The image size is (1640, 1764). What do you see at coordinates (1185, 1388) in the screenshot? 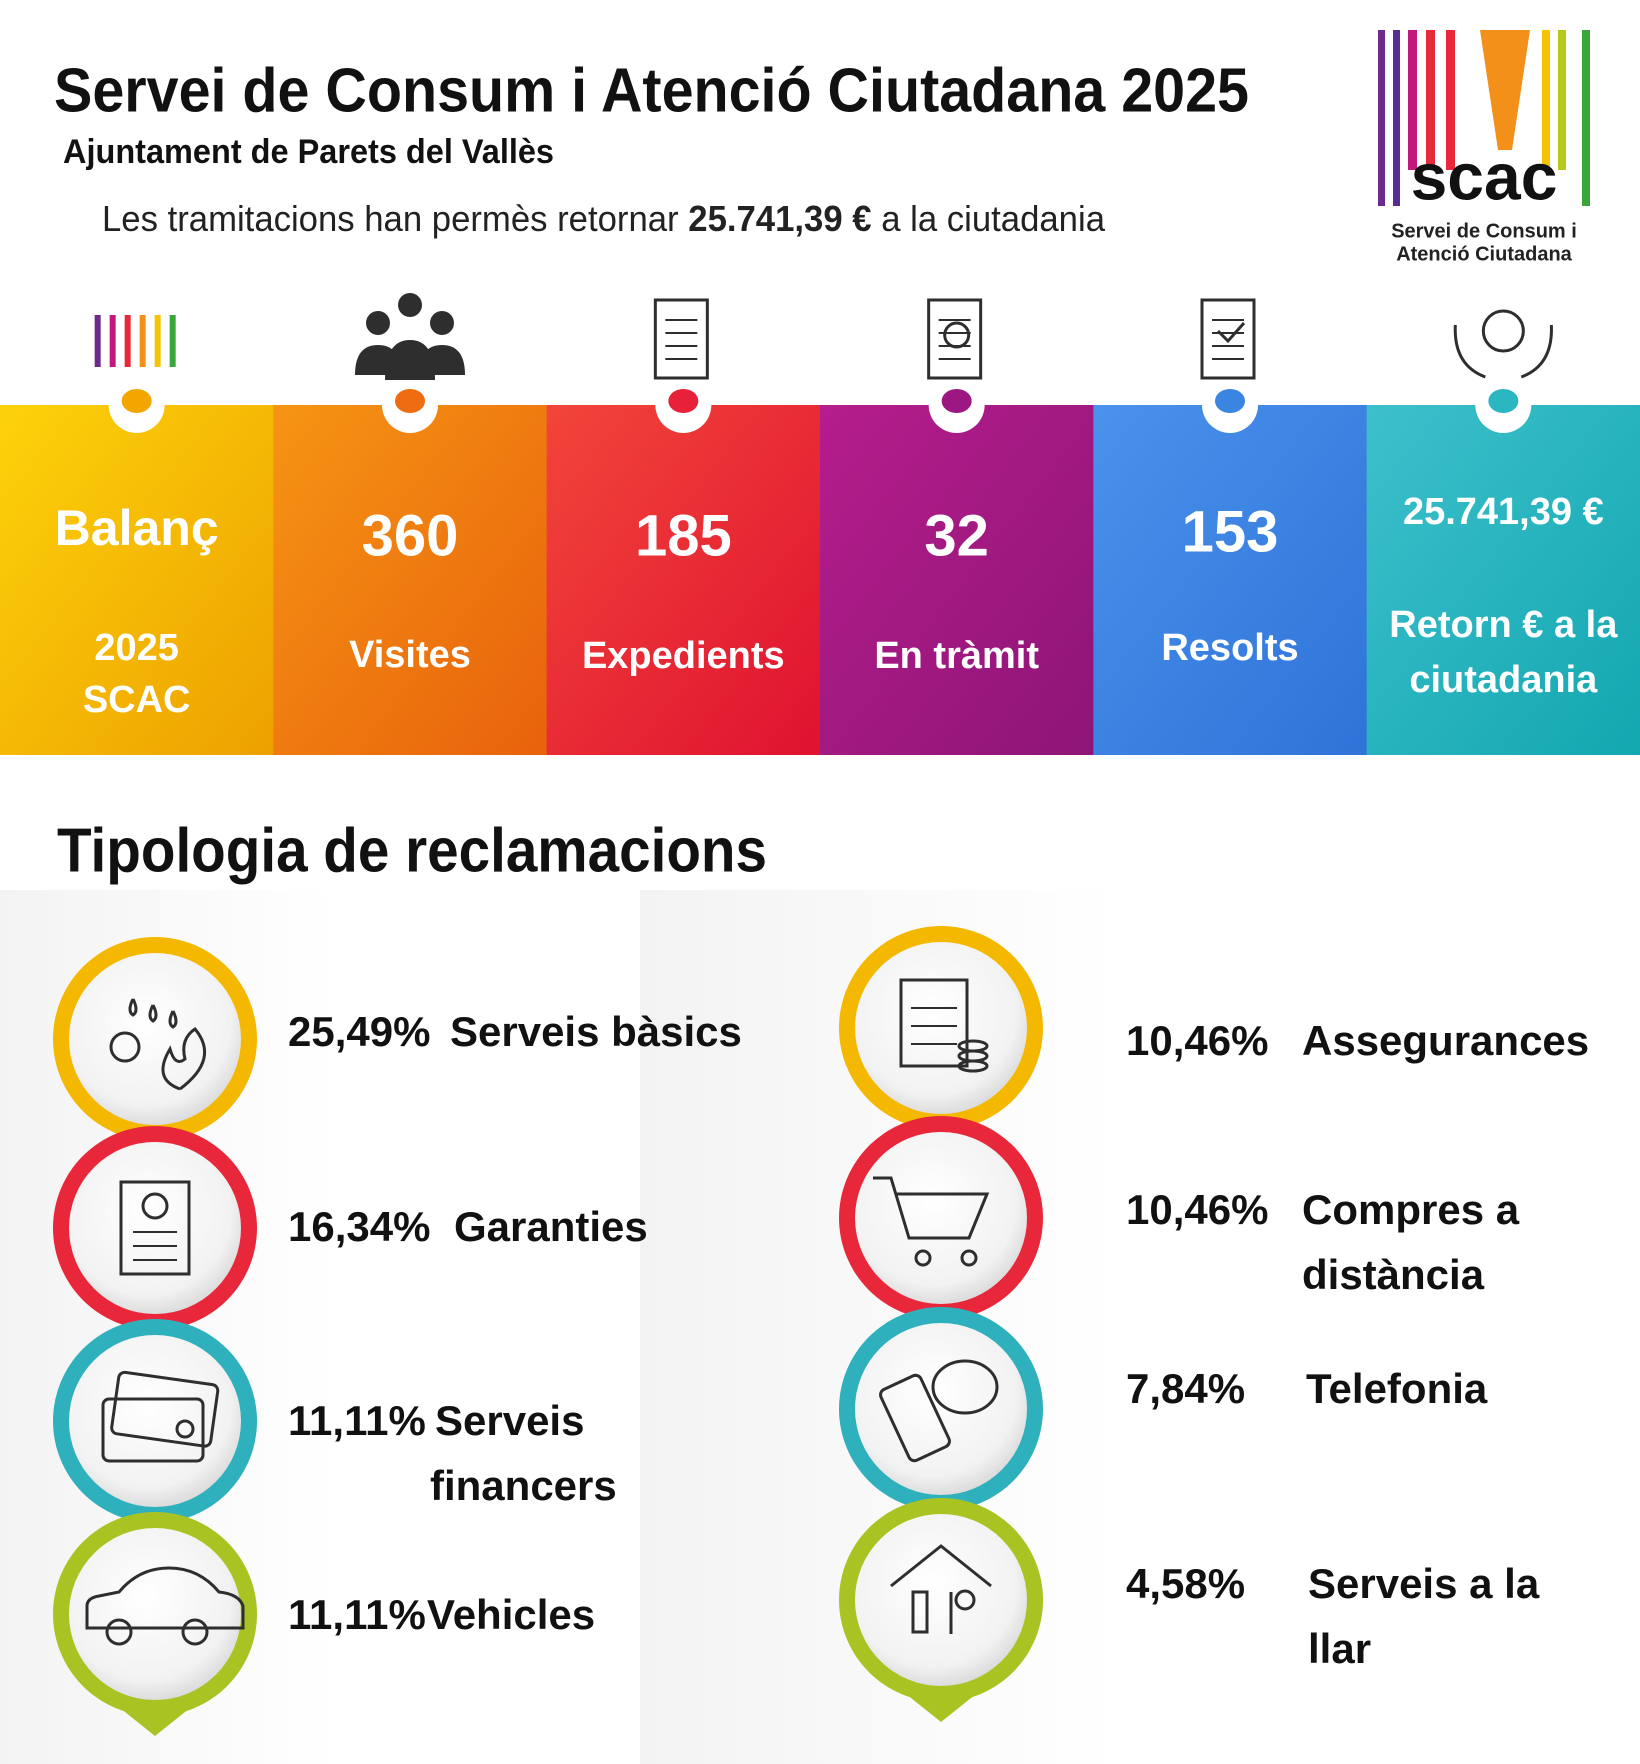
I see `item-percent: 7,84%` at bounding box center [1185, 1388].